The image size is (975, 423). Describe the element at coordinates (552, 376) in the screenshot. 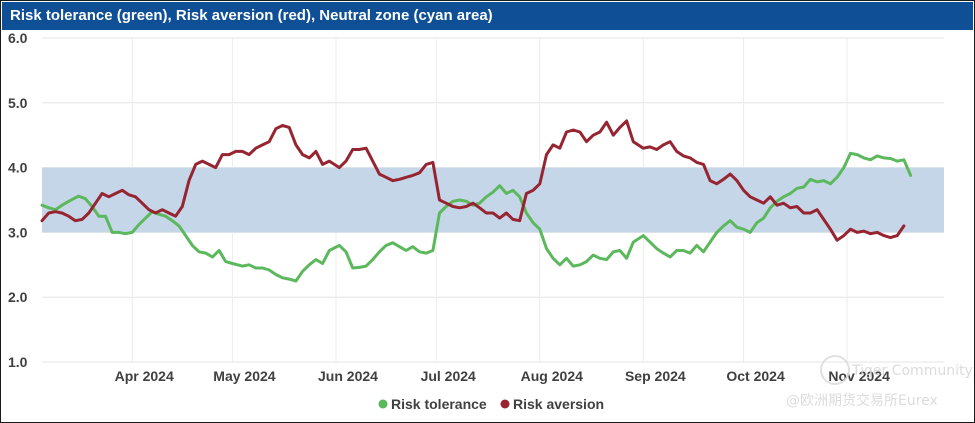

I see `x-tick-label: Aug 2024` at that location.